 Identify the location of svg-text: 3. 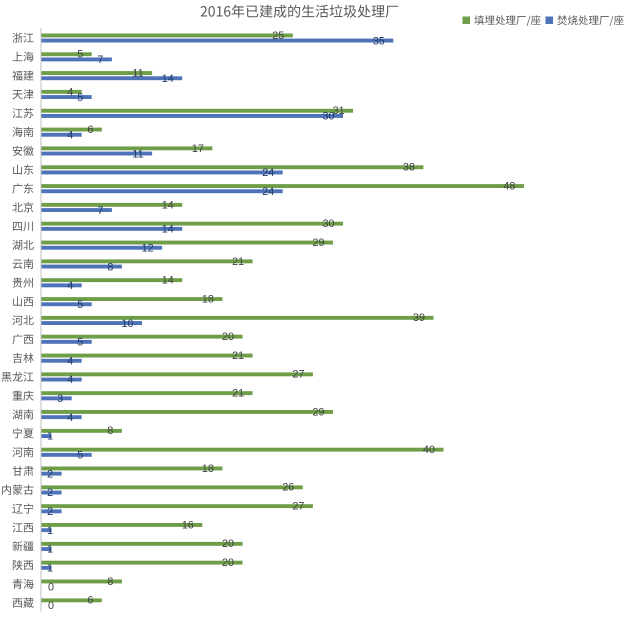
(60, 399).